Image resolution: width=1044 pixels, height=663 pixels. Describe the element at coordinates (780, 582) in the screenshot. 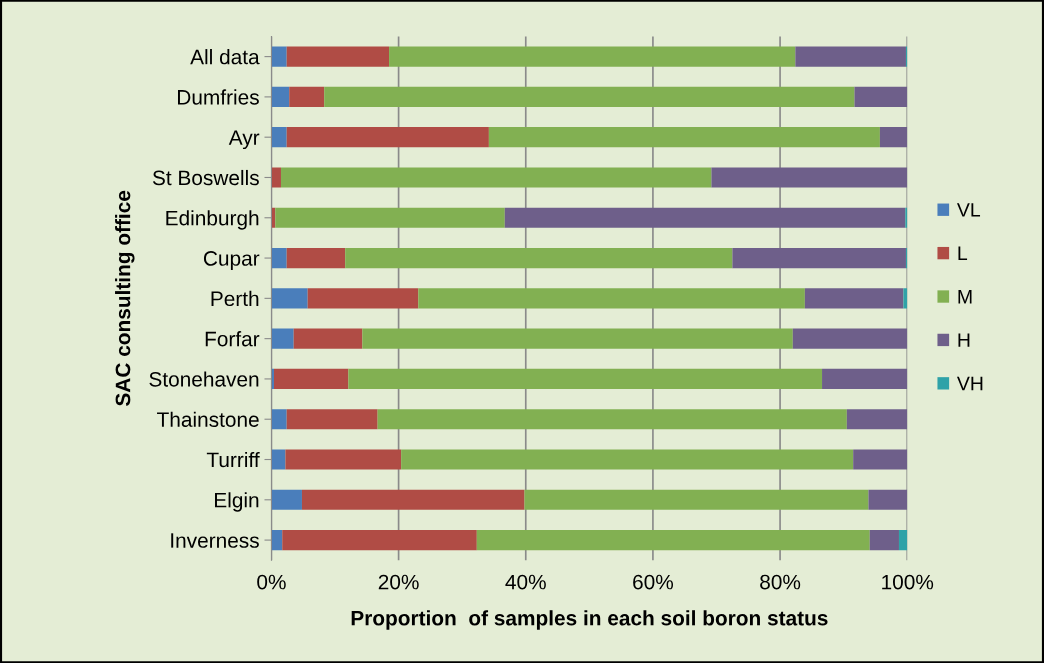

I see `x-tick-label: 80%` at that location.